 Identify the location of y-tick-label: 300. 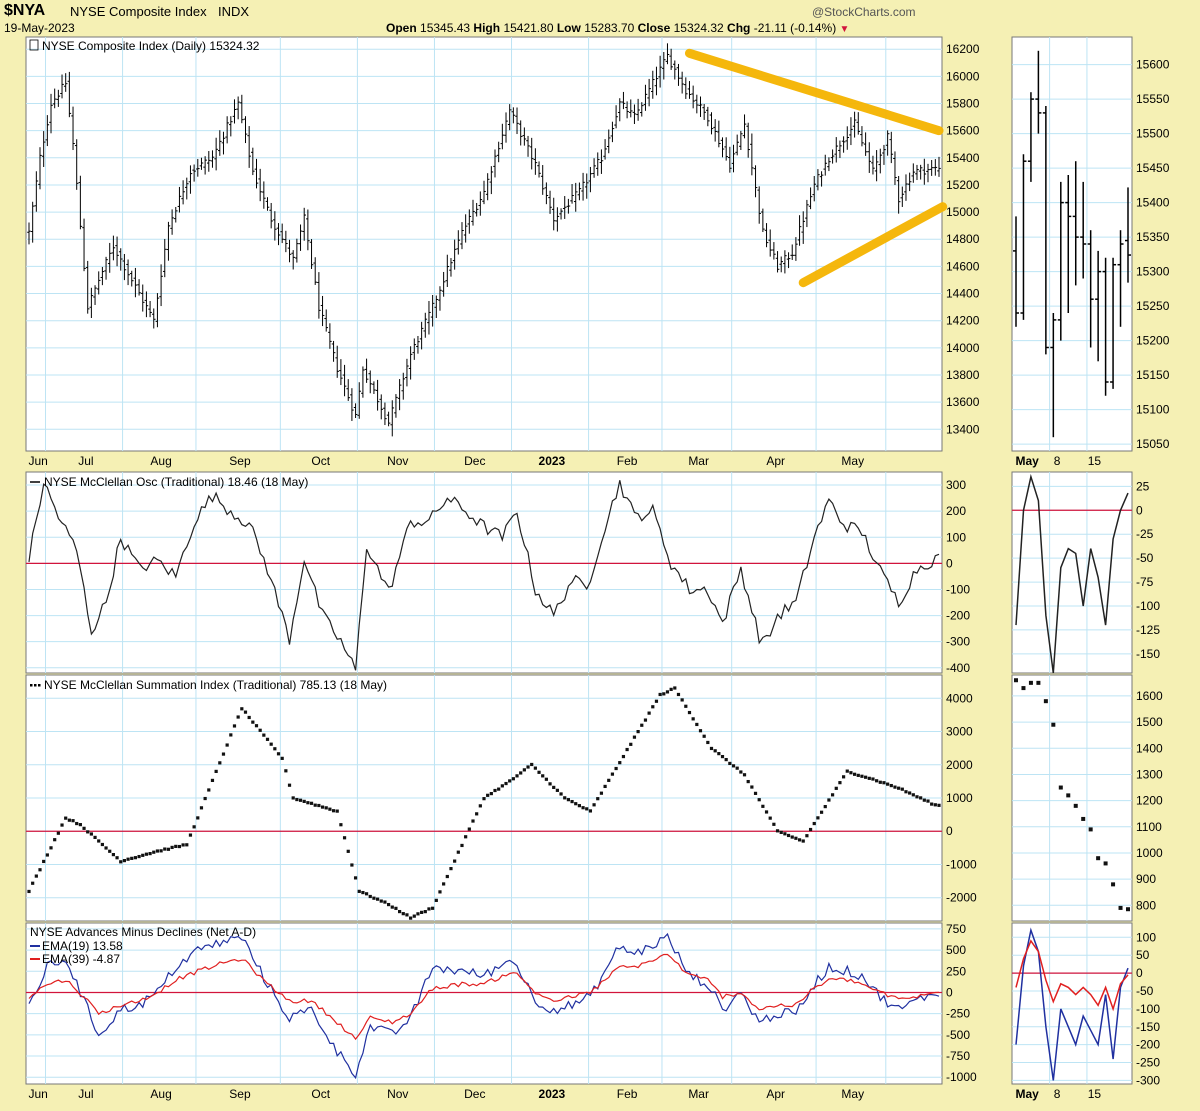
(956, 485).